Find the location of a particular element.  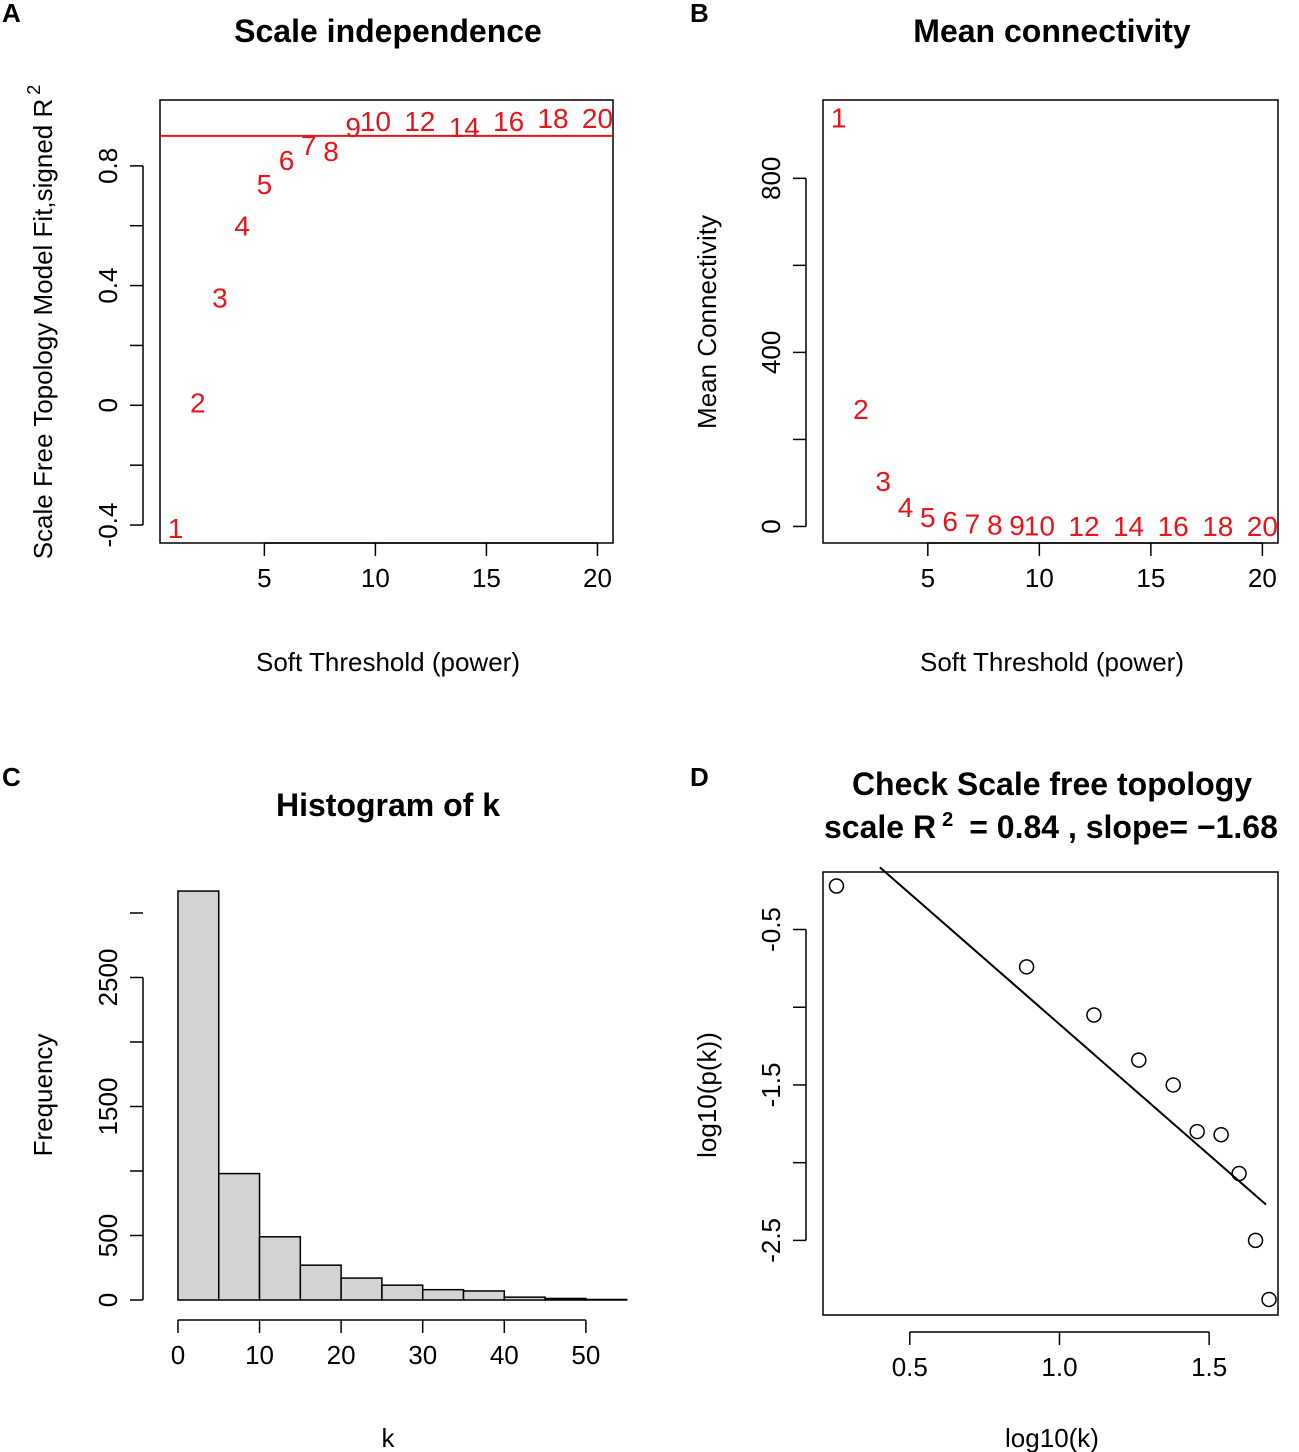

panel-b-ylabel: Mean Connectivity is located at coordinates (707, 322).